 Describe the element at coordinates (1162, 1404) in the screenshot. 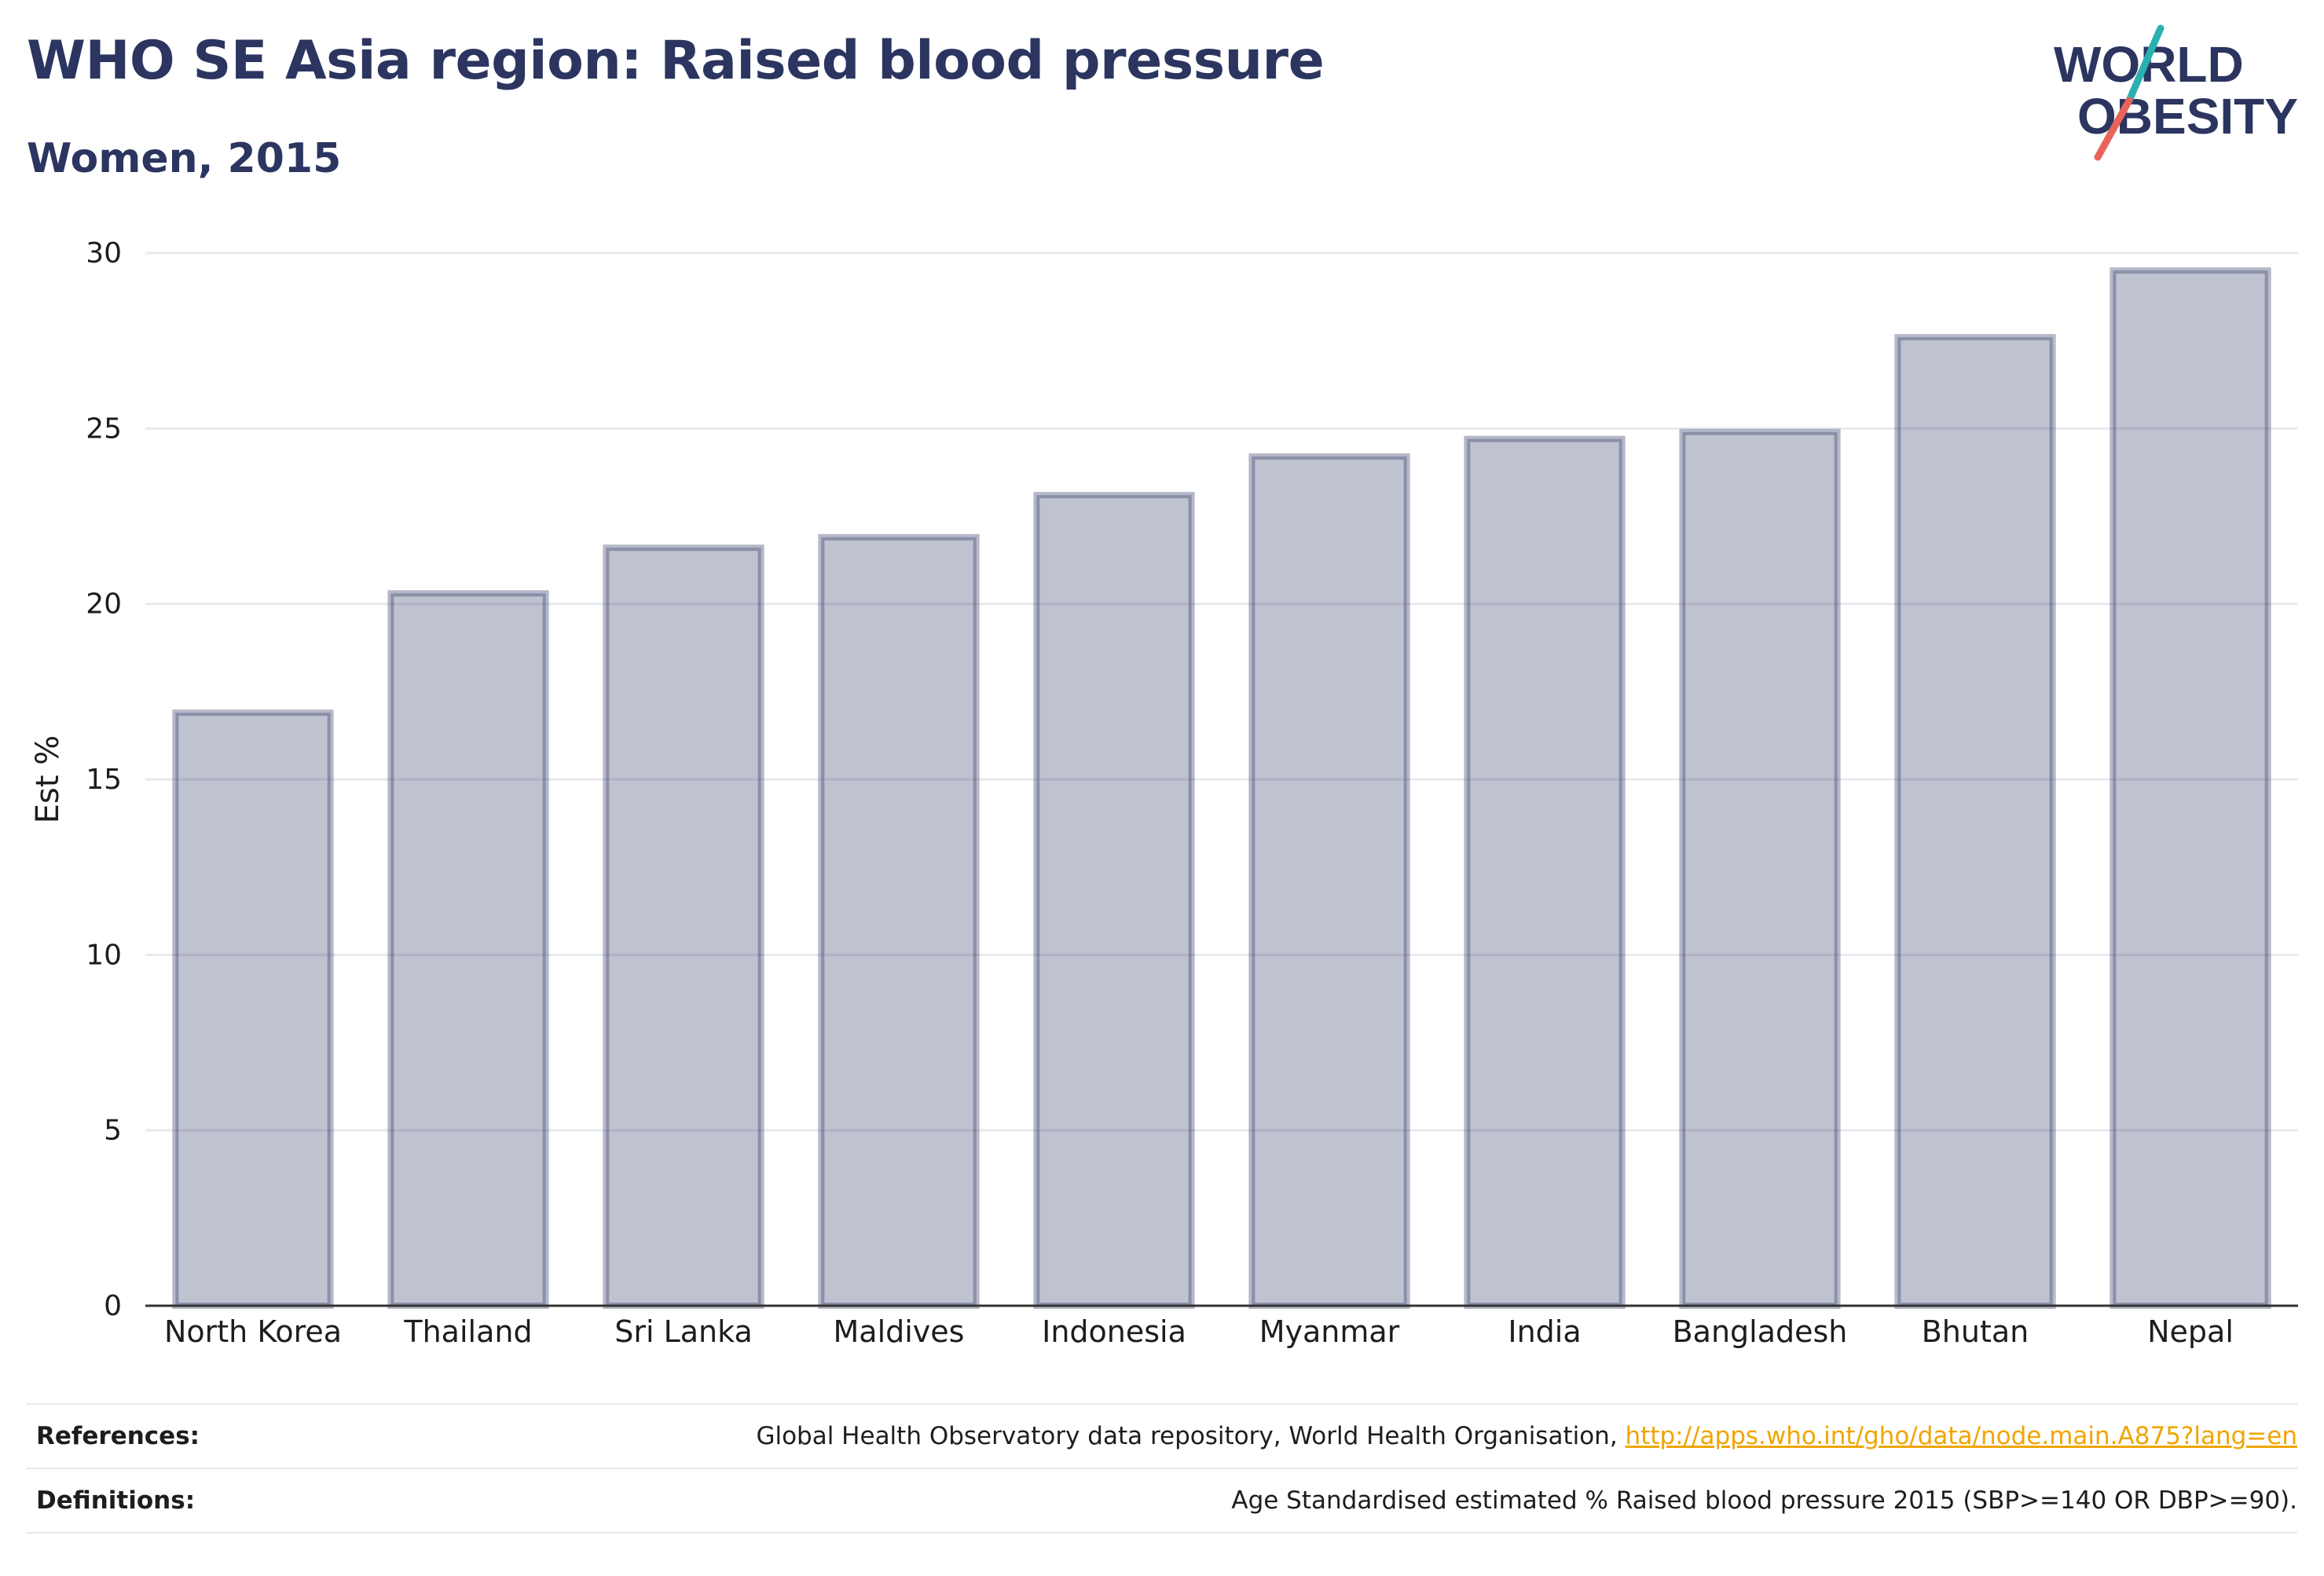

I see `footer-divider-top` at that location.